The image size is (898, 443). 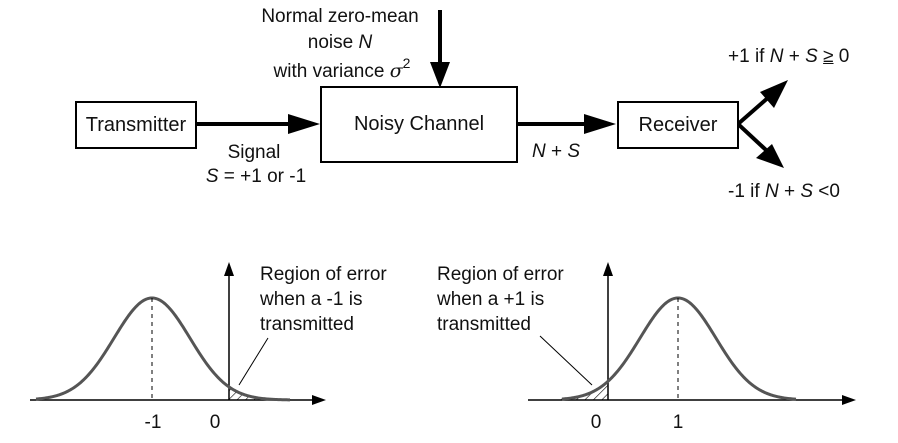 What do you see at coordinates (566, 360) in the screenshot?
I see `right-callout-leader` at bounding box center [566, 360].